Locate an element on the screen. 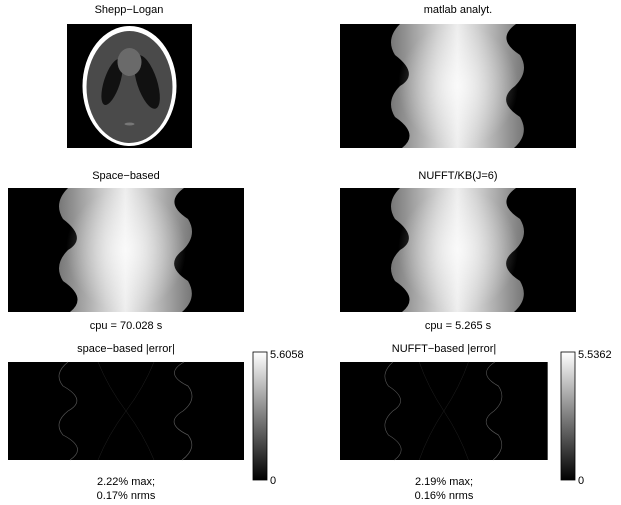  sinogram-nufft is located at coordinates (458, 250).